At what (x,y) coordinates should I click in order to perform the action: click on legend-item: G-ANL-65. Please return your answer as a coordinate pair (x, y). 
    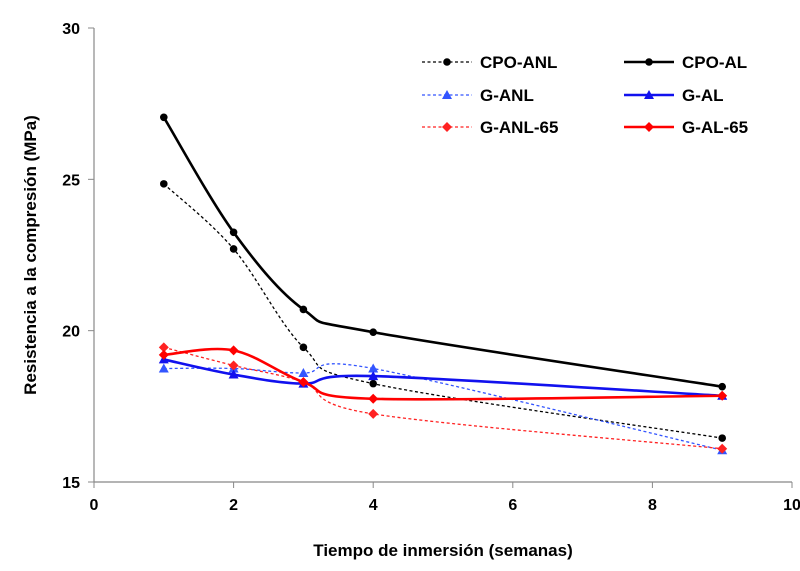
    Looking at the image, I should click on (490, 127).